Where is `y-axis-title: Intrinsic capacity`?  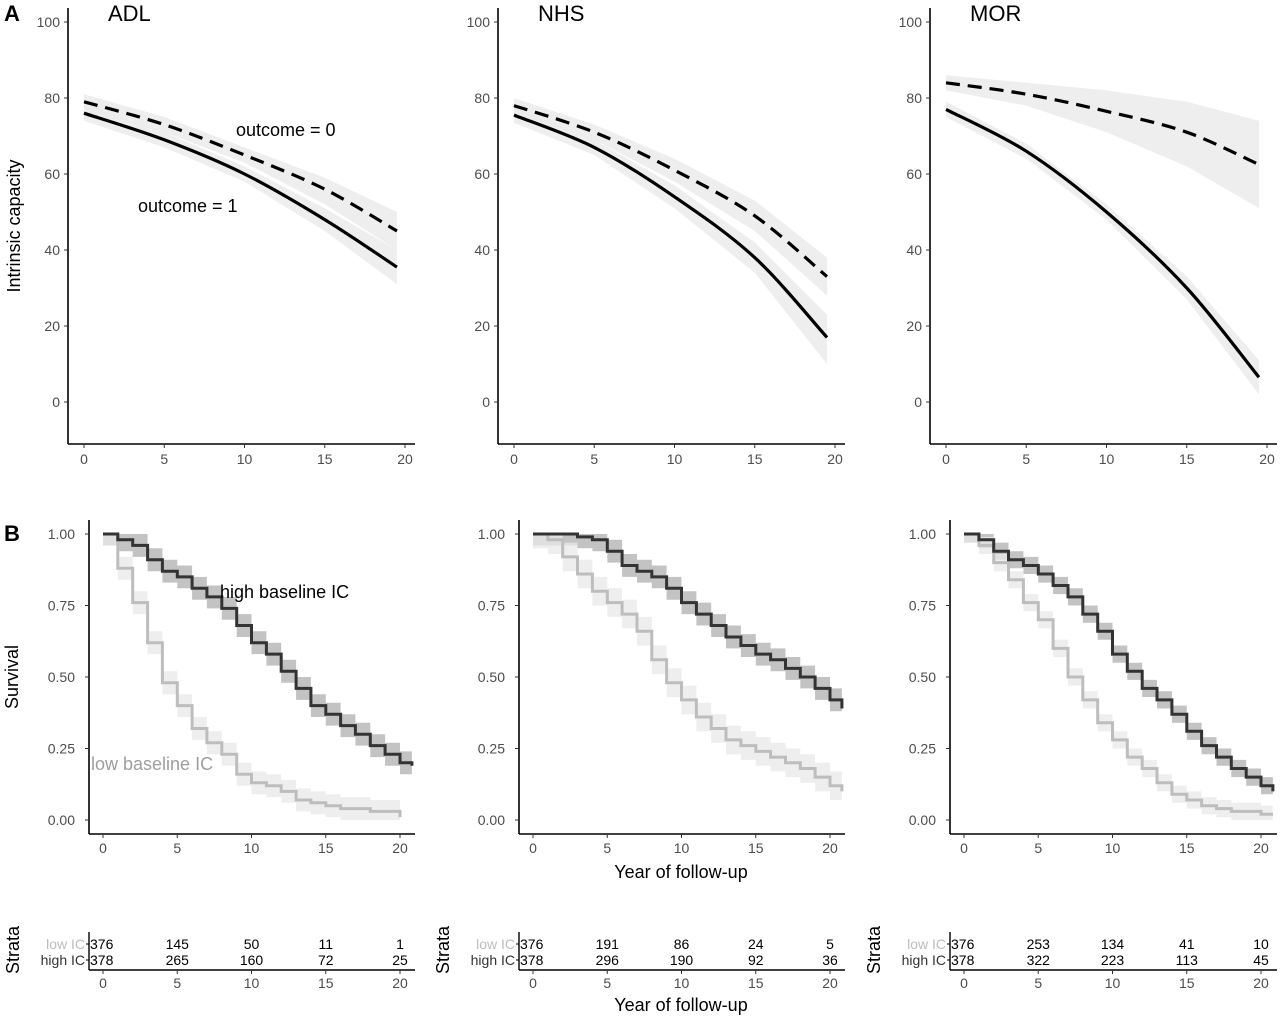 y-axis-title: Intrinsic capacity is located at coordinates (14, 225).